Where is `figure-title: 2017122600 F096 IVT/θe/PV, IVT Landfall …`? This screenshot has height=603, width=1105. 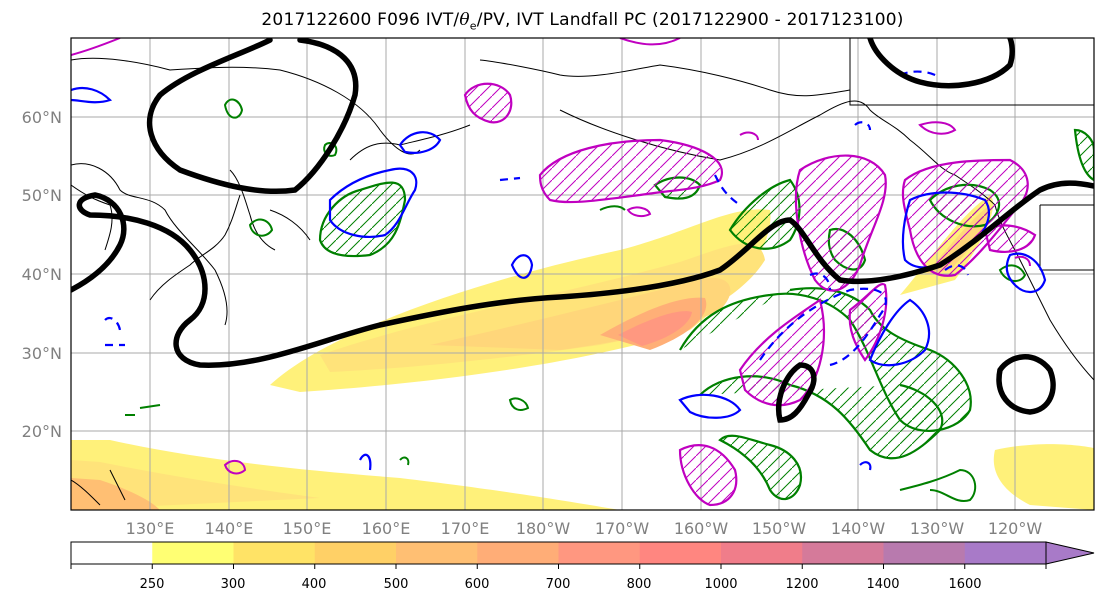 figure-title: 2017122600 F096 IVT/θe/PV, IVT Landfall … is located at coordinates (582, 21).